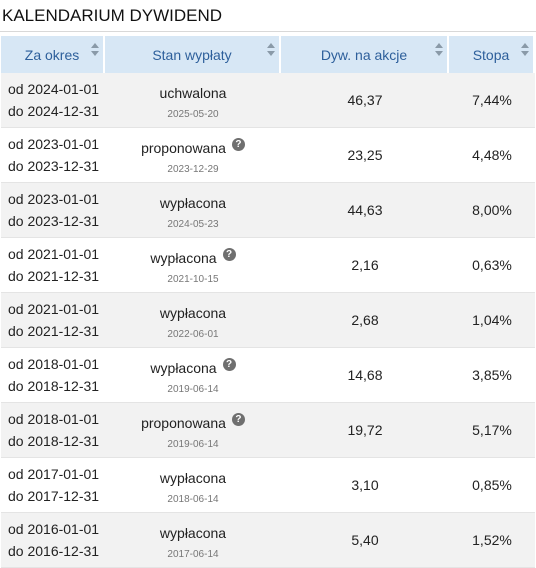 The width and height of the screenshot is (536, 568). I want to click on column-header-dividend: Dyw. na akcje, so click(365, 54).